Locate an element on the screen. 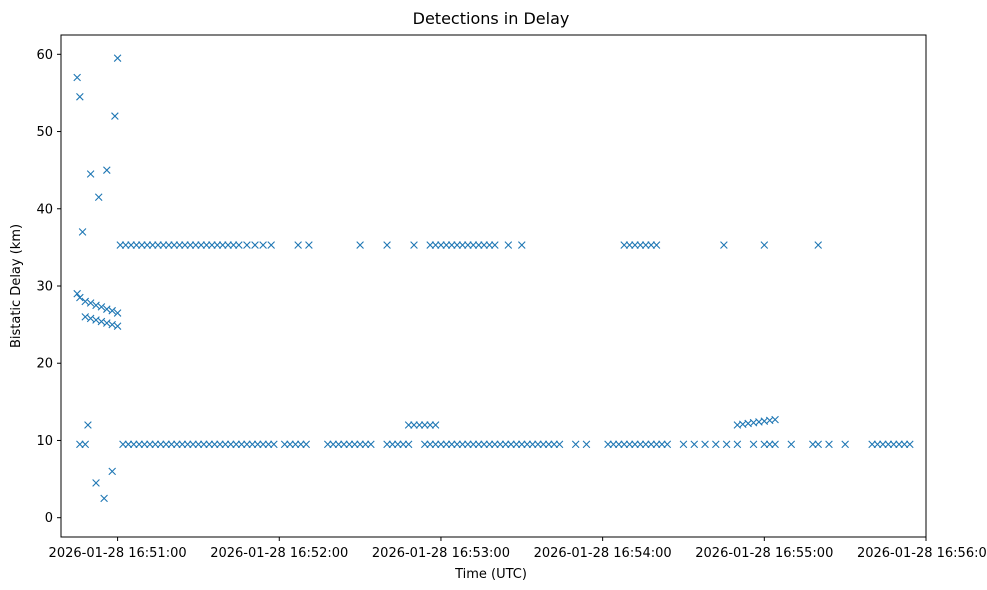  y-tick-label: 20 is located at coordinates (44, 364).